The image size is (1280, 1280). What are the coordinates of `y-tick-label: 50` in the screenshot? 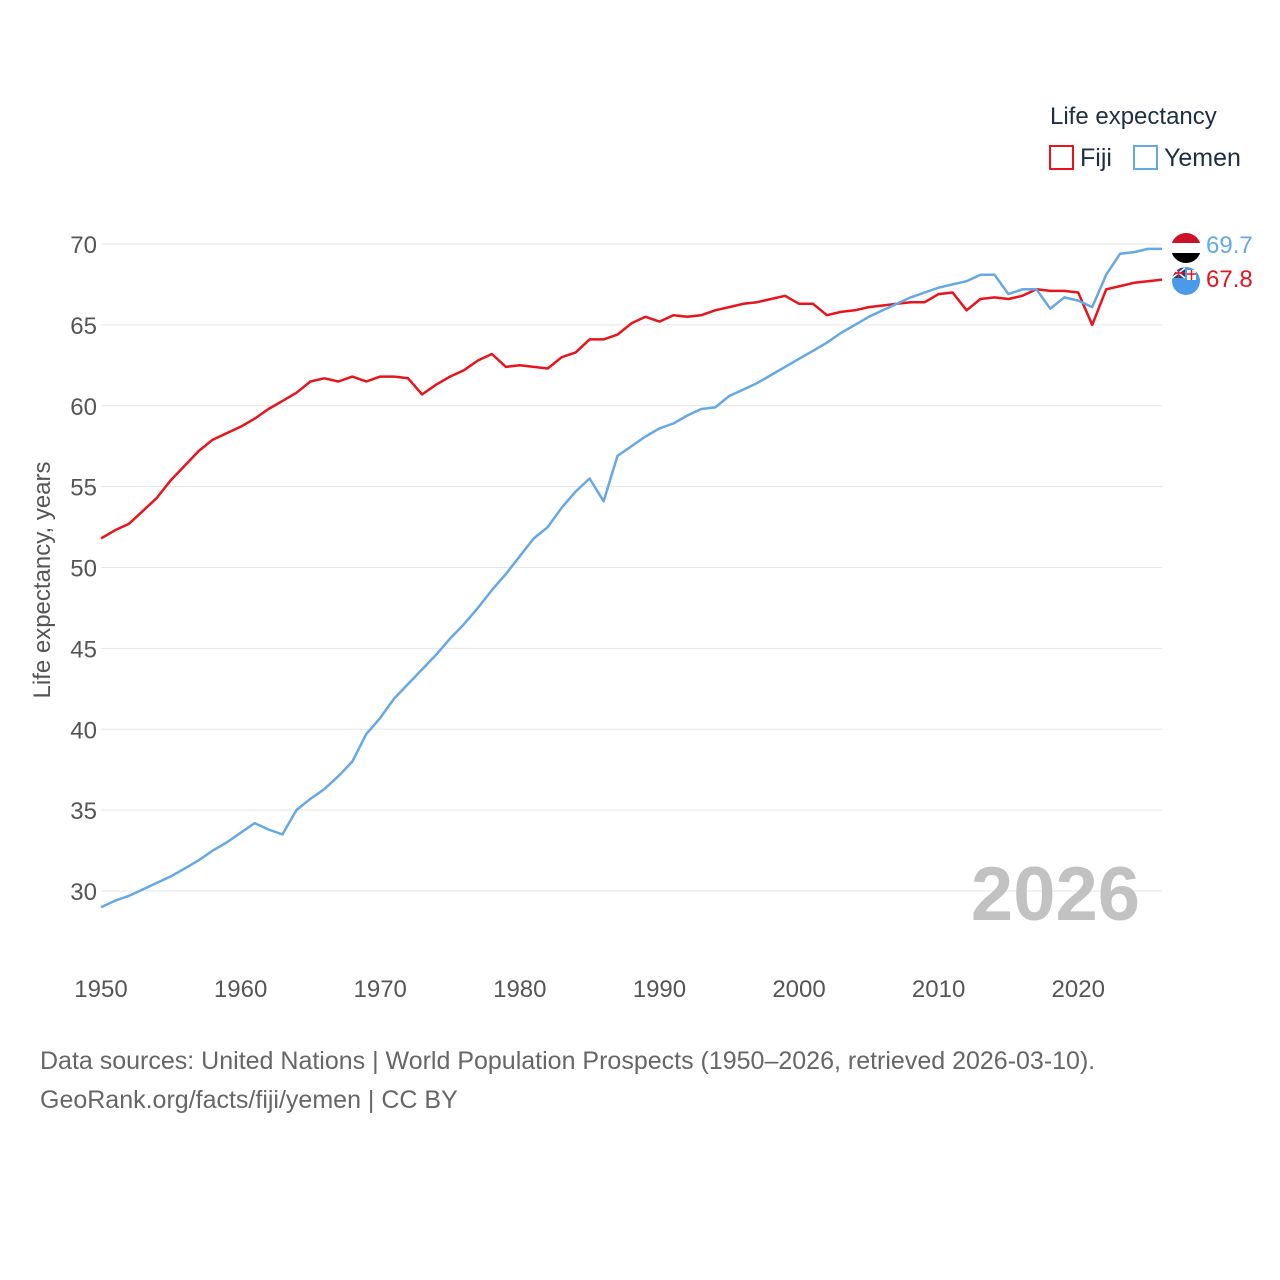 It's located at (83, 569).